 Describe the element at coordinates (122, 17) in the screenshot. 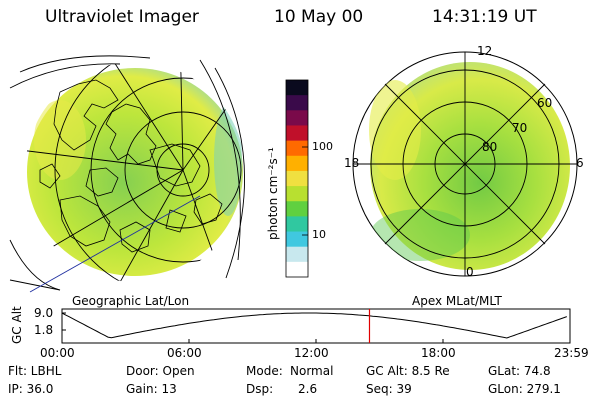

I see `instrument-title: Ultraviolet Imager` at that location.